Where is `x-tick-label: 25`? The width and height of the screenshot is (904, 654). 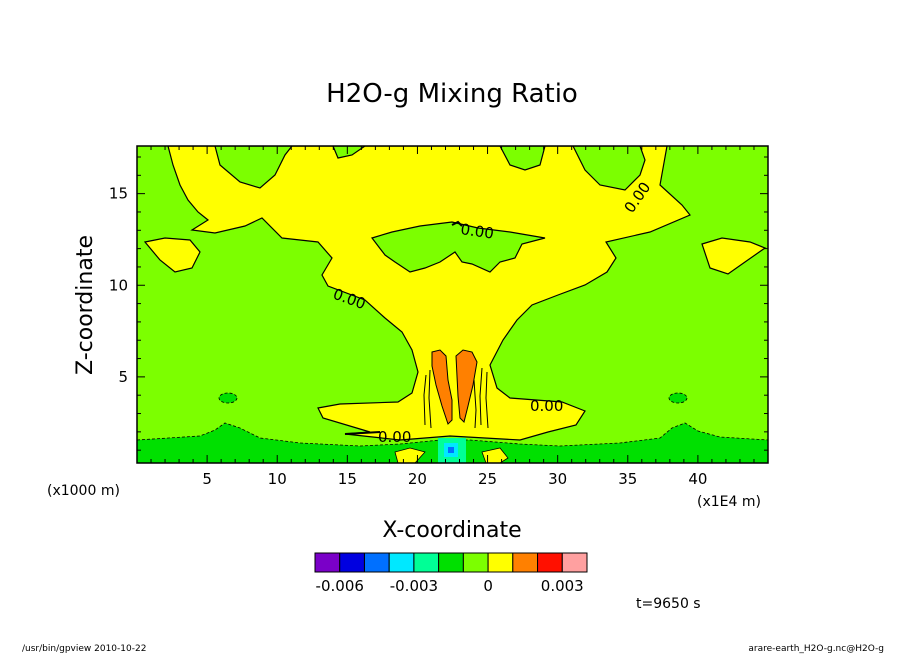
x-tick-label: 25 is located at coordinates (487, 479).